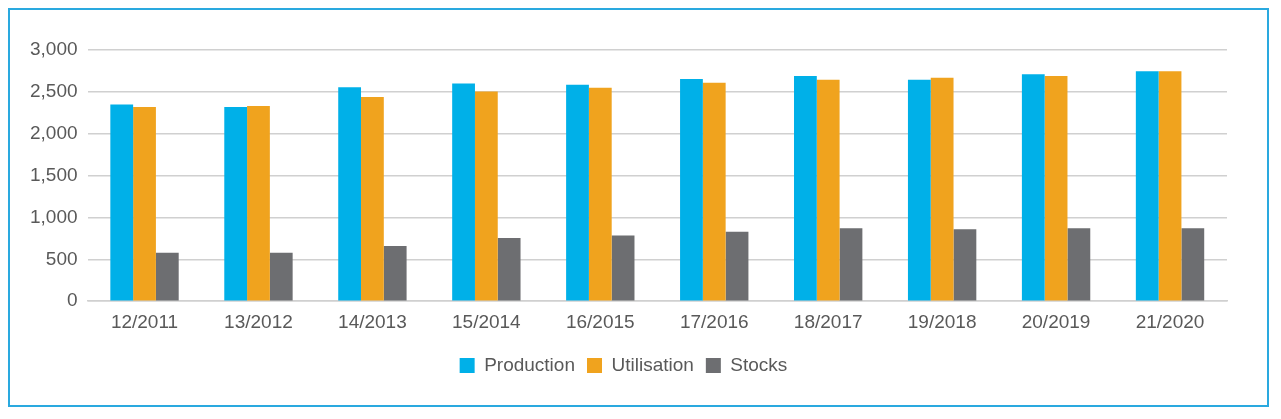  I want to click on x-tick-label: 18/2017, so click(828, 321).